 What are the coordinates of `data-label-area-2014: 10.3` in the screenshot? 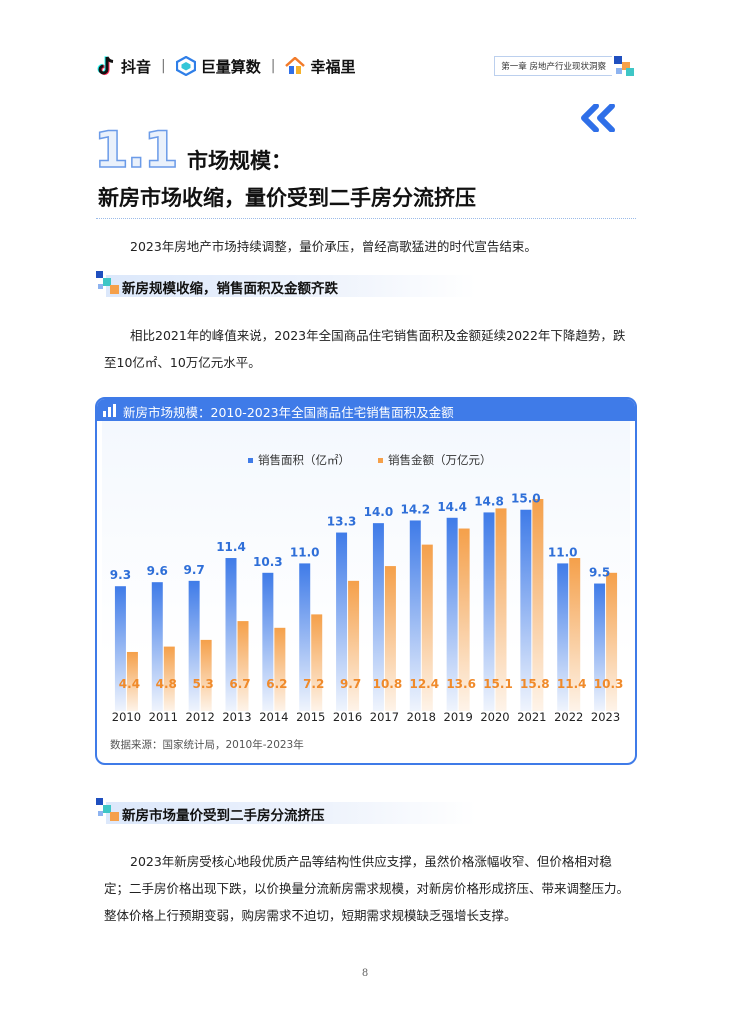 It's located at (268, 562).